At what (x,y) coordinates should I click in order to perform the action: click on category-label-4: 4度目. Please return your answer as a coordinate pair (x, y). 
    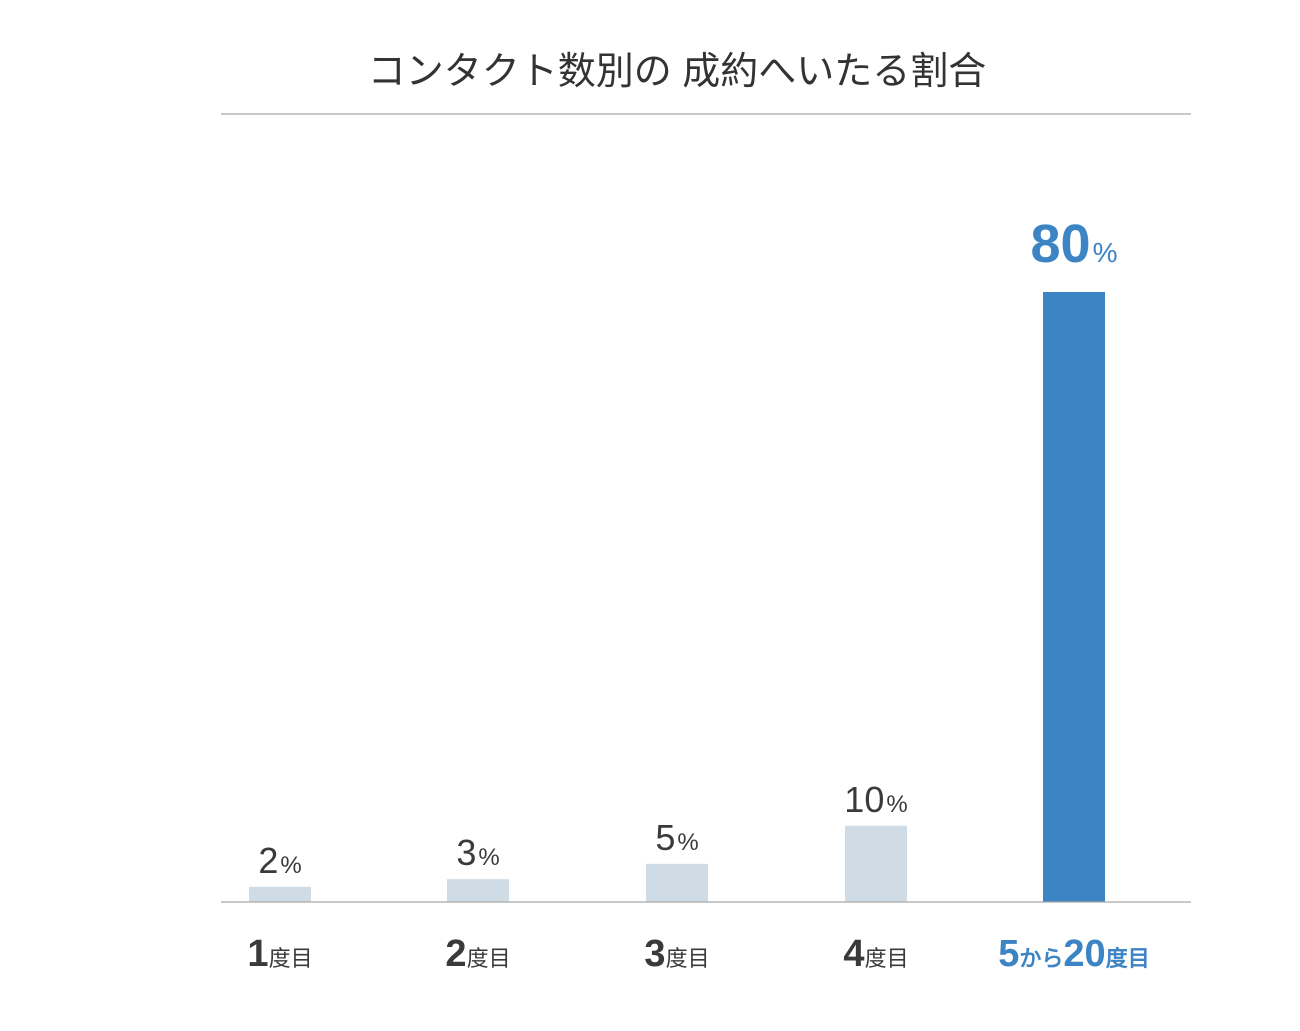
    Looking at the image, I should click on (875, 954).